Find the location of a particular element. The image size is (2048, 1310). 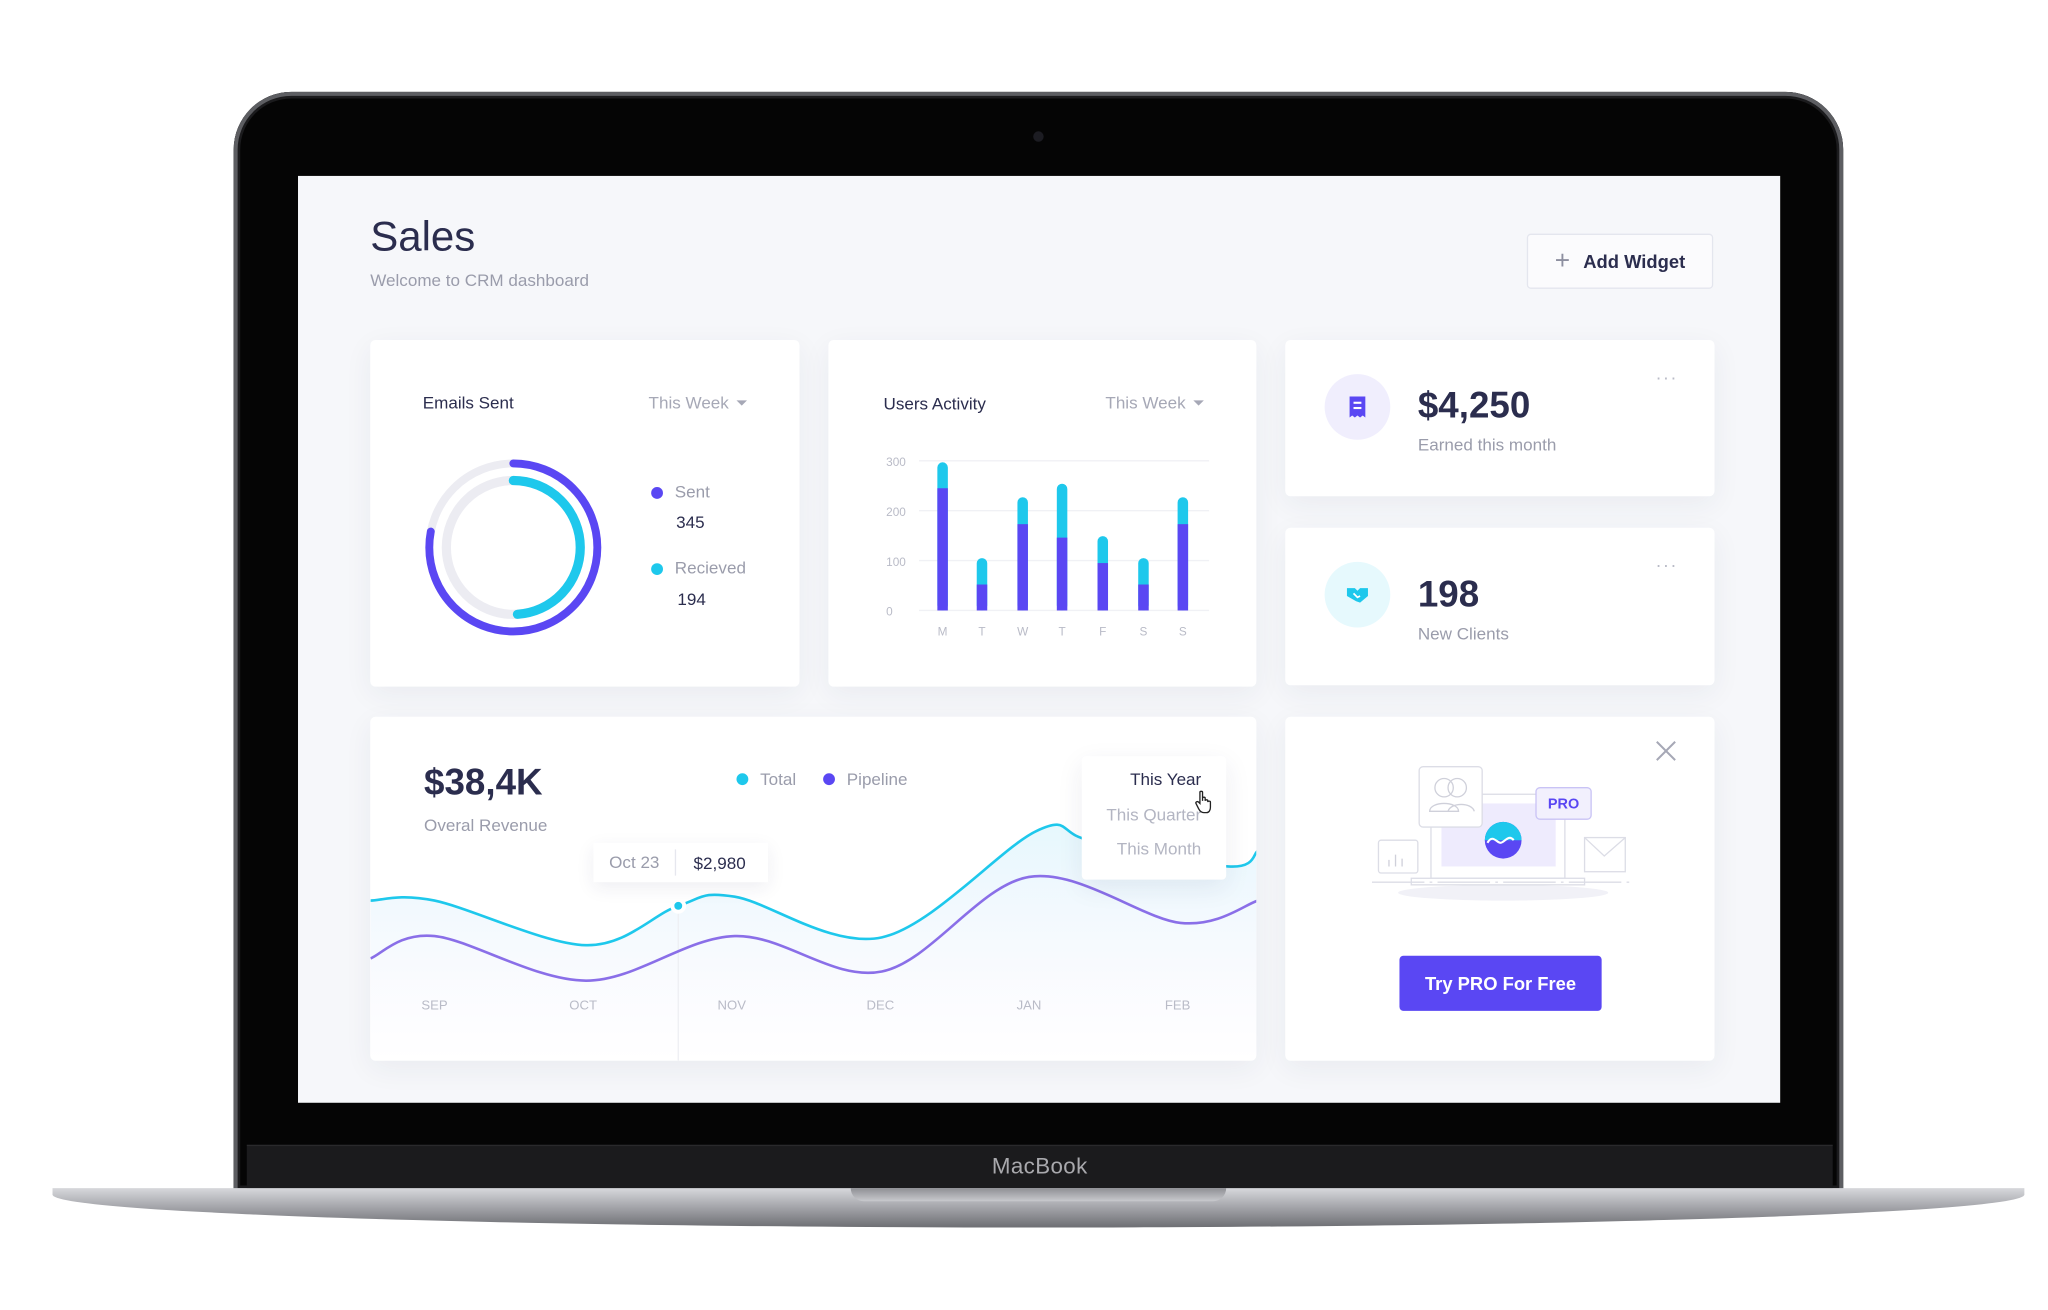

x-tick-label: M is located at coordinates (943, 631).